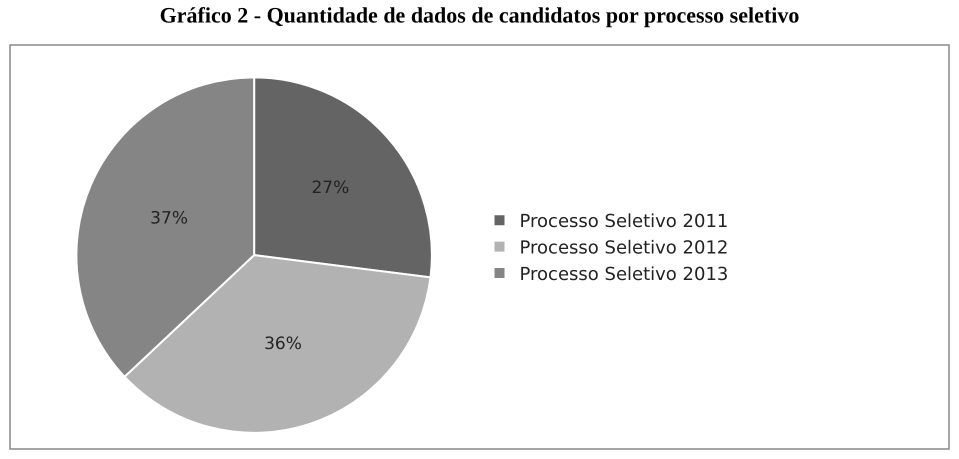 This screenshot has width=959, height=459. What do you see at coordinates (624, 275) in the screenshot?
I see `legend-label: Processo Seletivo 2013` at bounding box center [624, 275].